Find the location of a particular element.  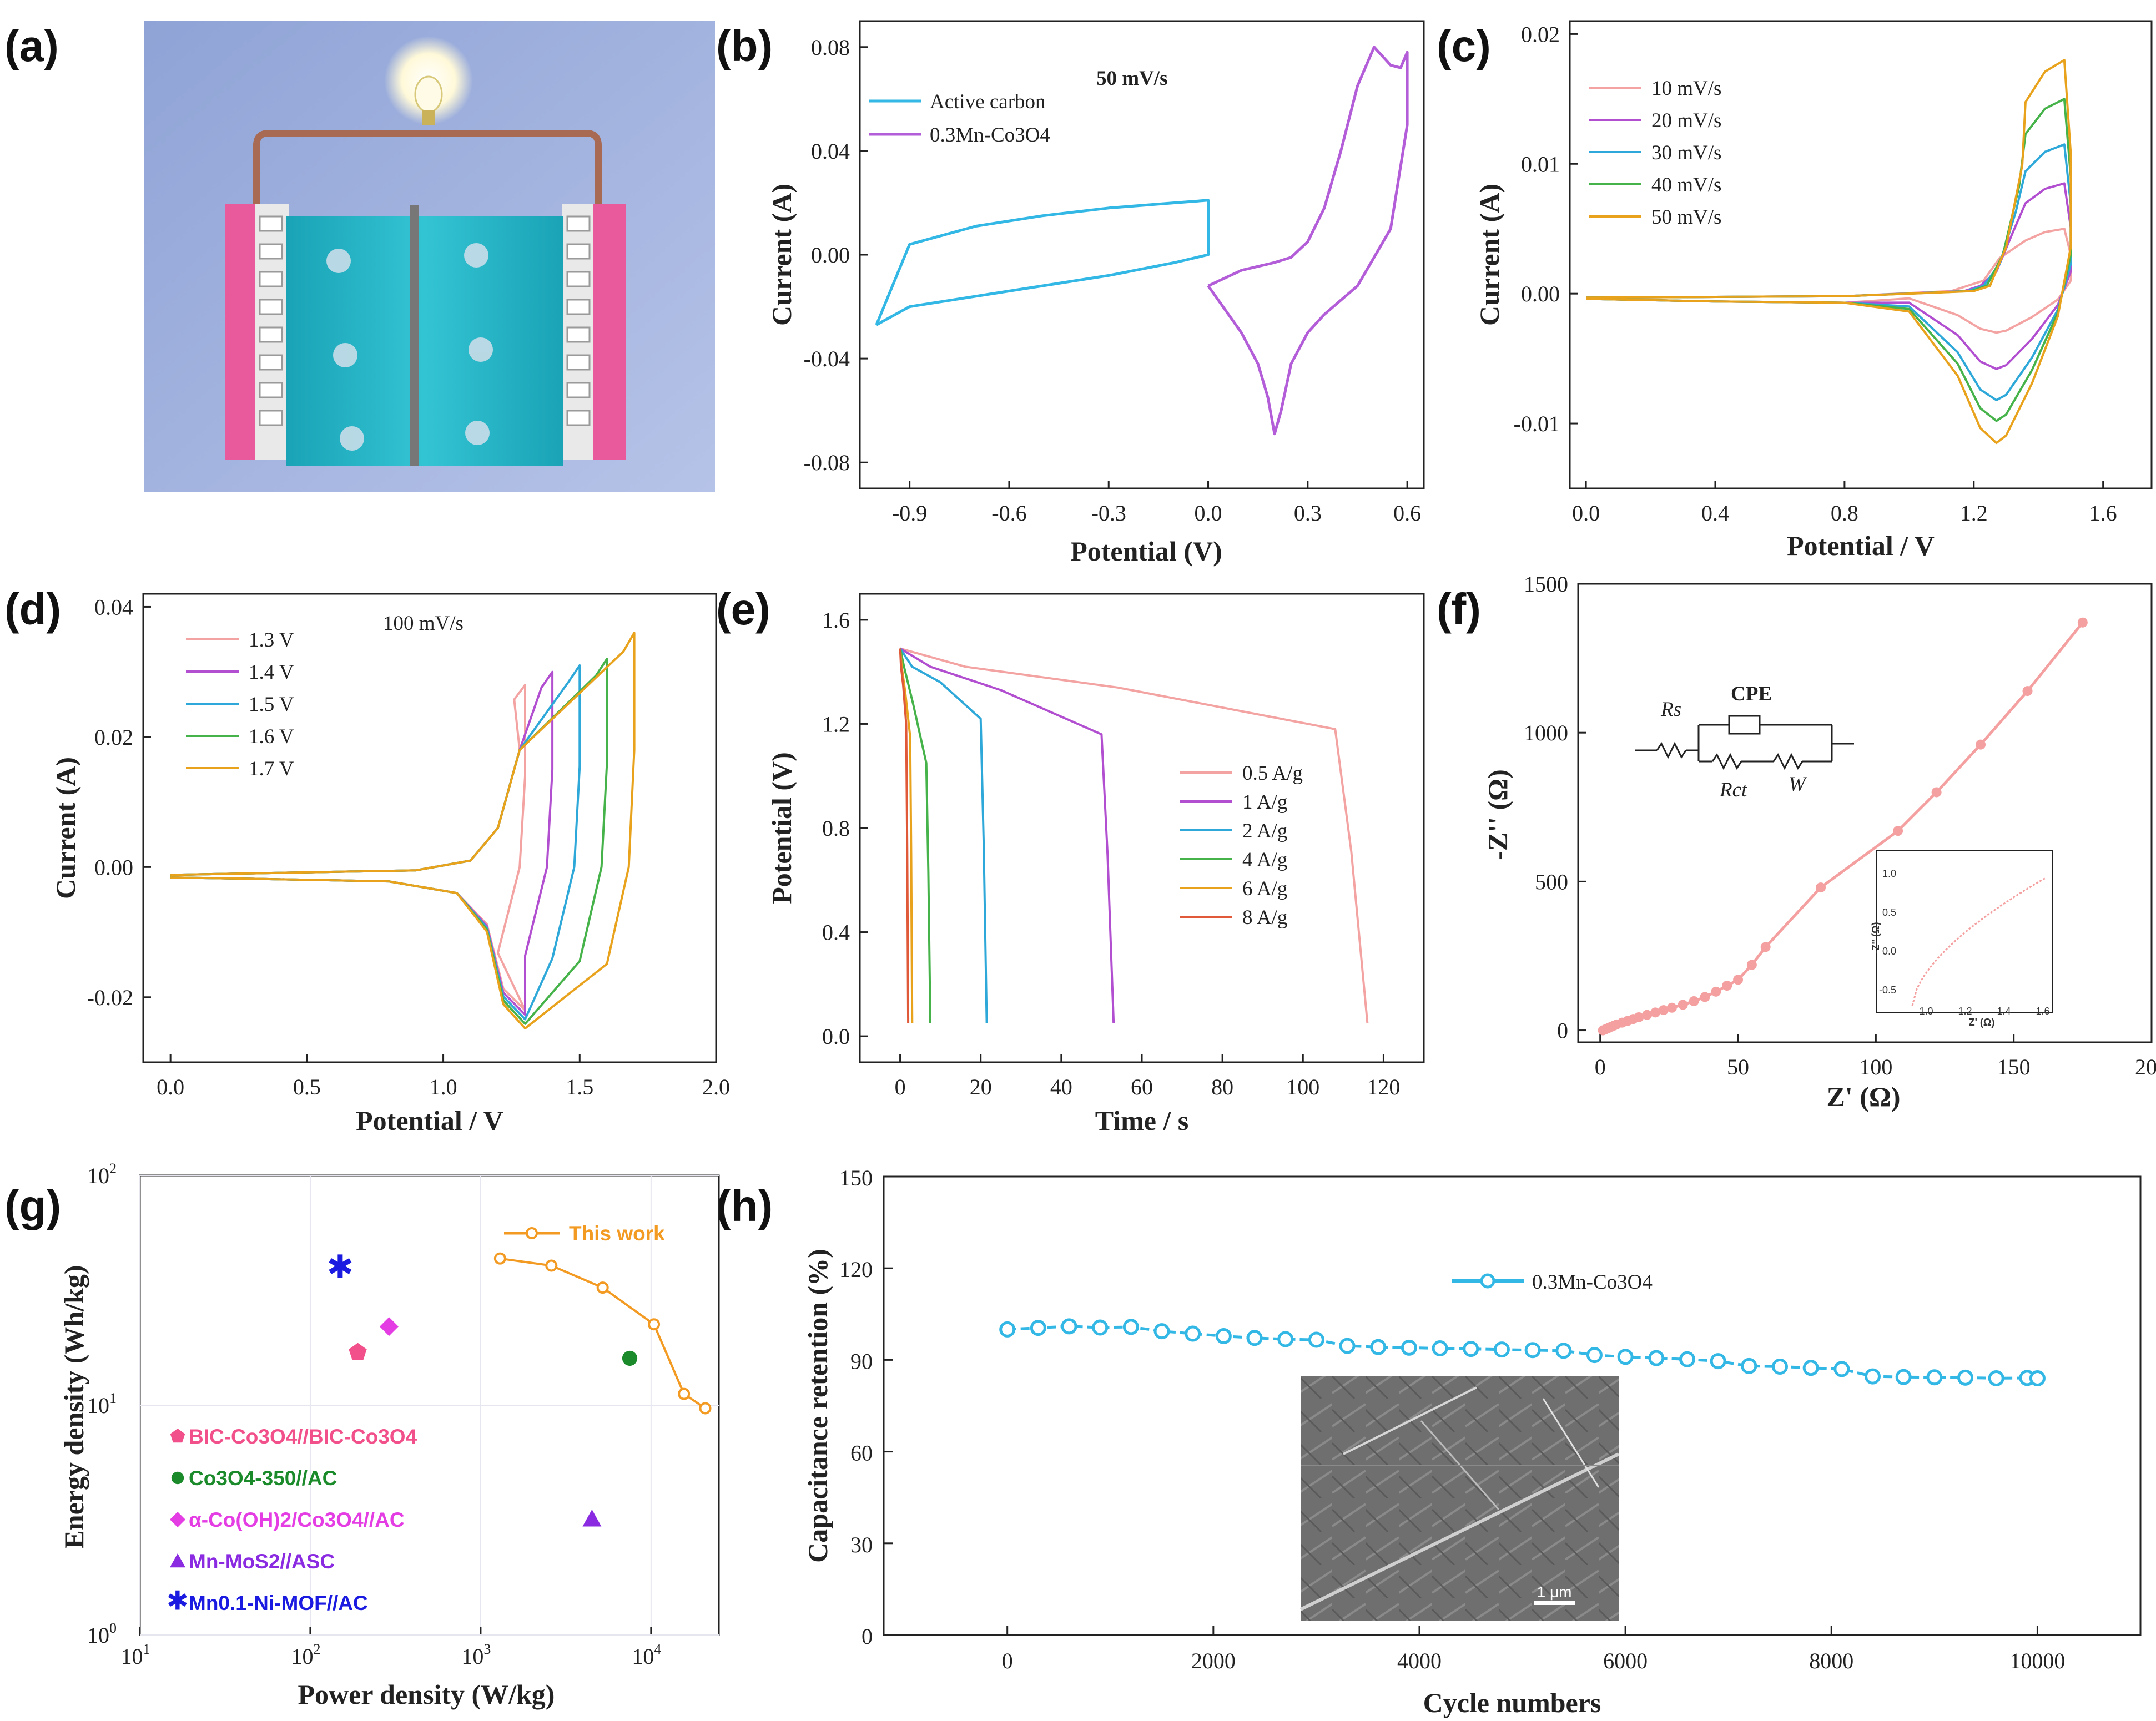

chart-e-ytick-label: 0.0 is located at coordinates (836, 1036).